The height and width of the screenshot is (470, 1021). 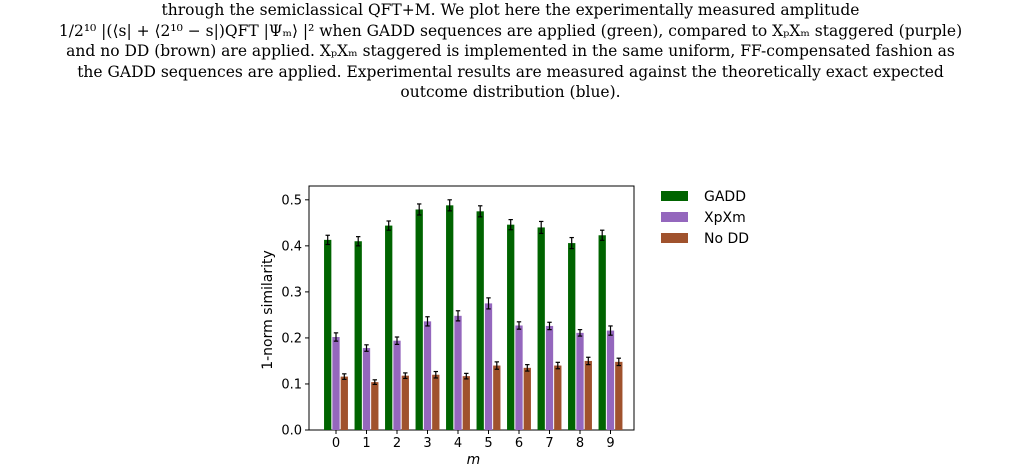 What do you see at coordinates (291, 246) in the screenshot?
I see `y-tick-label: 0.4` at bounding box center [291, 246].